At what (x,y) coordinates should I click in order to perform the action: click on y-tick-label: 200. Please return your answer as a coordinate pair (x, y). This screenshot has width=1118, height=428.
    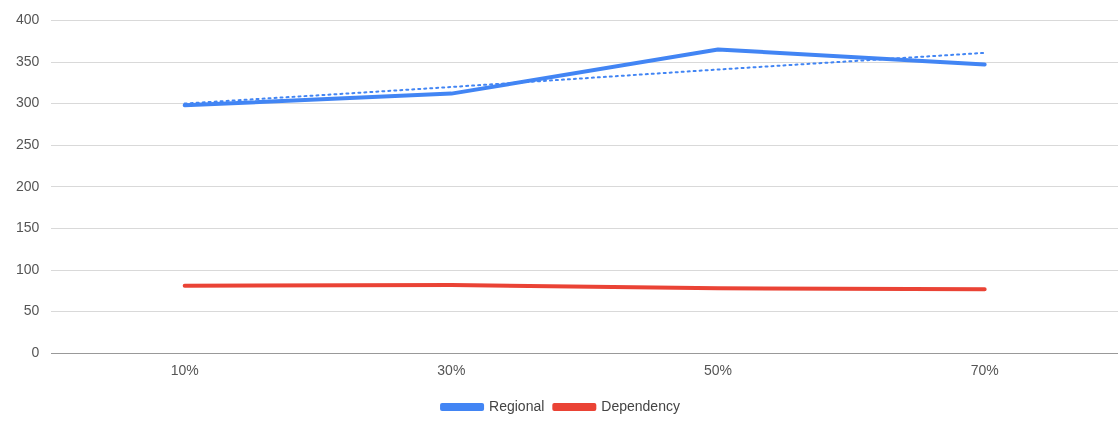
    Looking at the image, I should click on (28, 185).